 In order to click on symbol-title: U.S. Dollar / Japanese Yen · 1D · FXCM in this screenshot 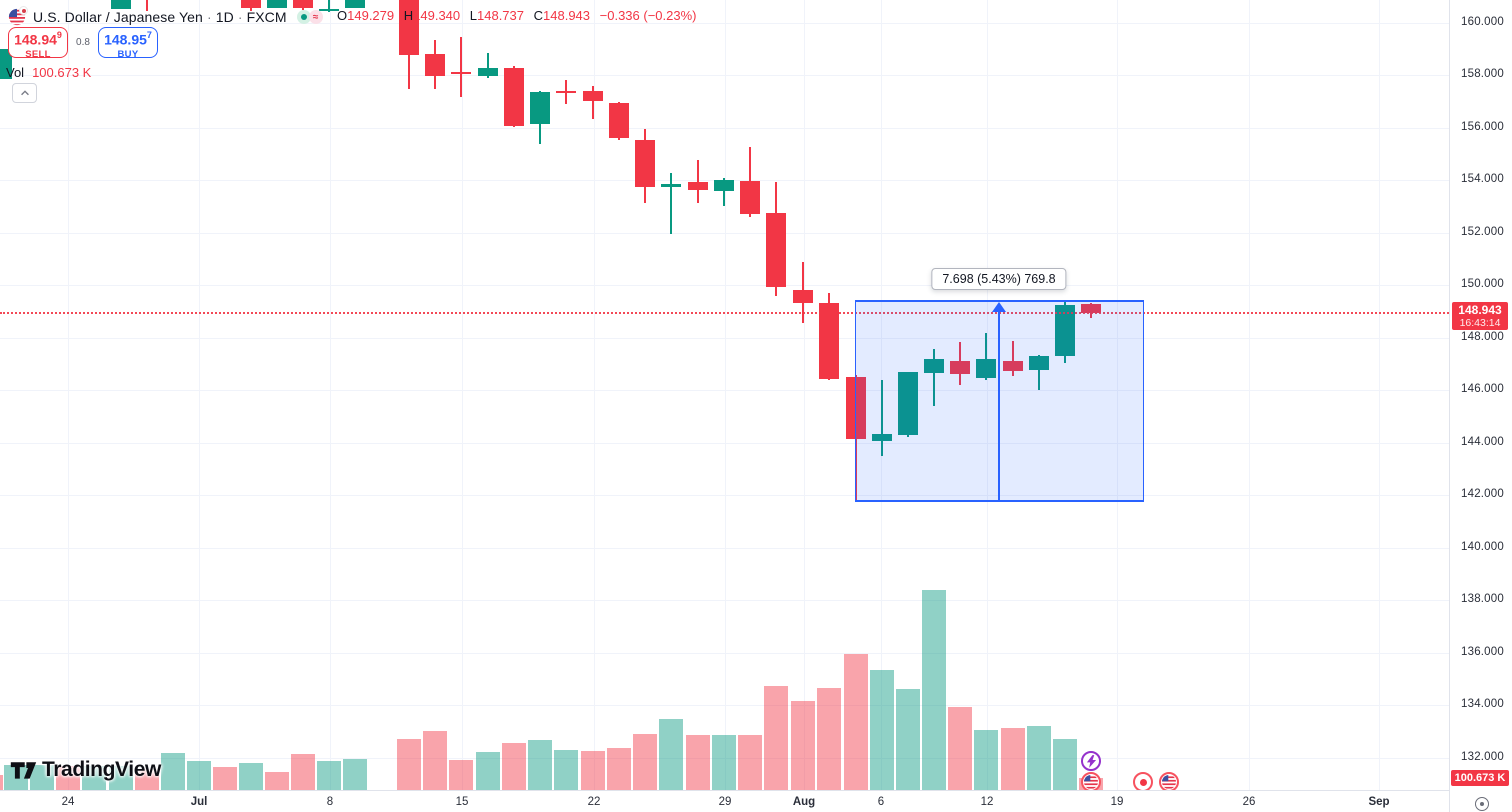, I will do `click(160, 17)`.